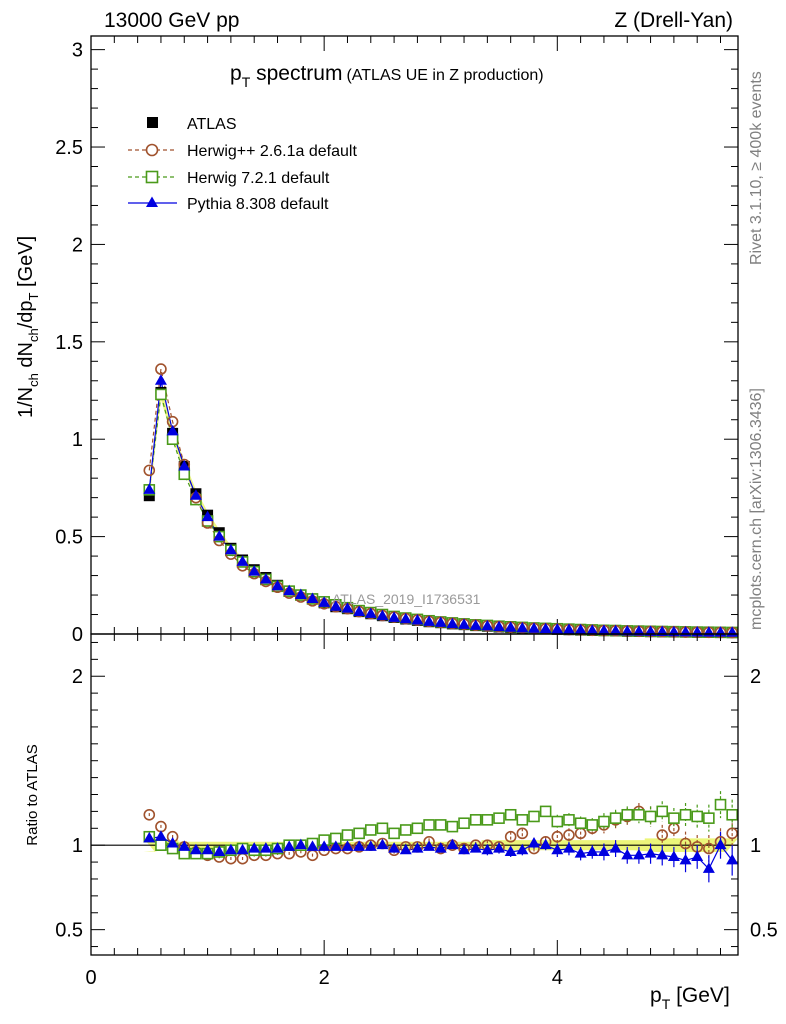 The height and width of the screenshot is (1024, 786). I want to click on main-y-axis-label: 1/Nch dNch/dpT [GeV], so click(28, 327).